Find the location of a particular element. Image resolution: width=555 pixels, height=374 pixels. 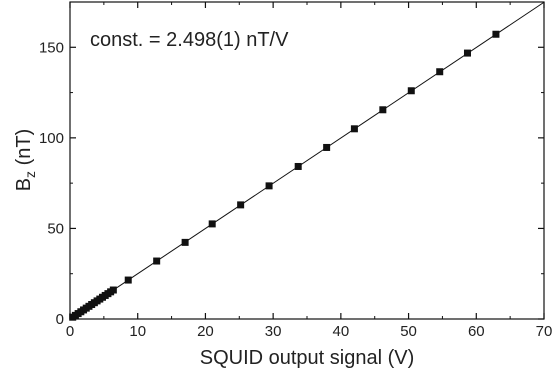

x-tick-label-4: 40 is located at coordinates (341, 331).